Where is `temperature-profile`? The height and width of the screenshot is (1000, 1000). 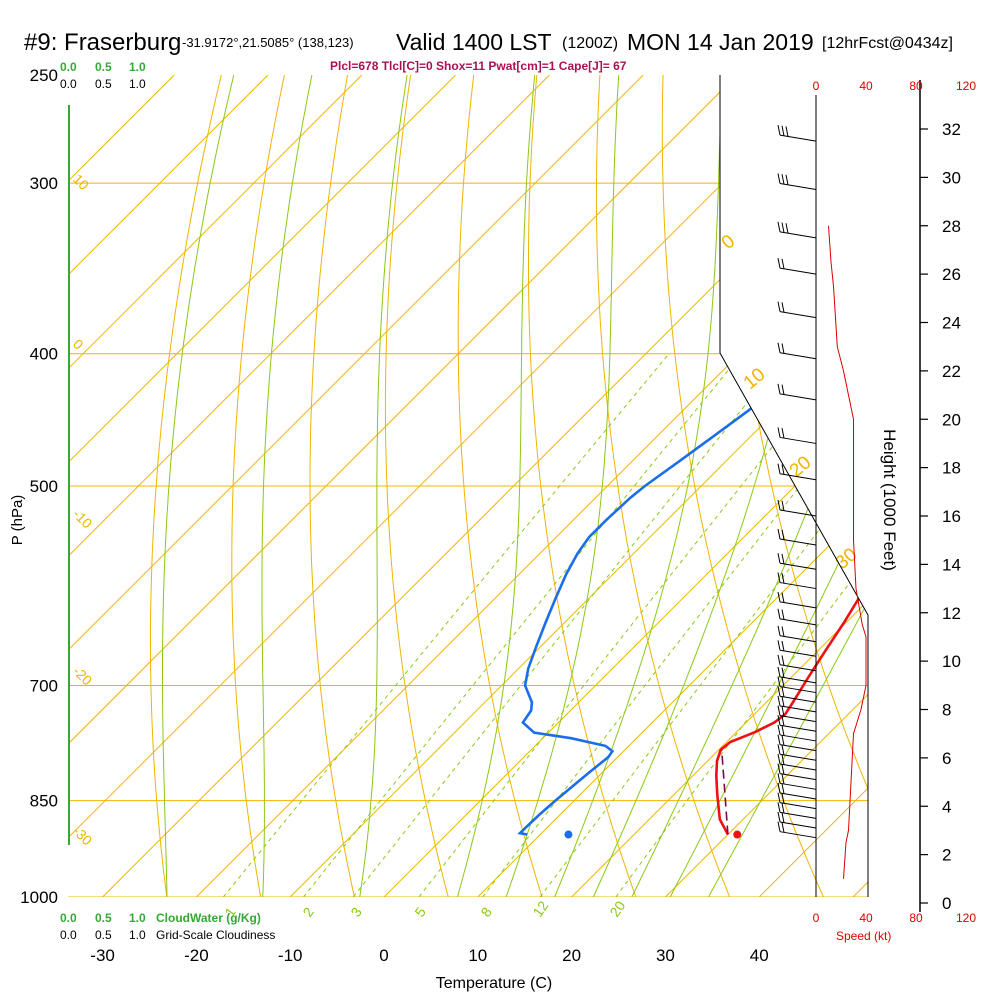
temperature-profile is located at coordinates (791, 467).